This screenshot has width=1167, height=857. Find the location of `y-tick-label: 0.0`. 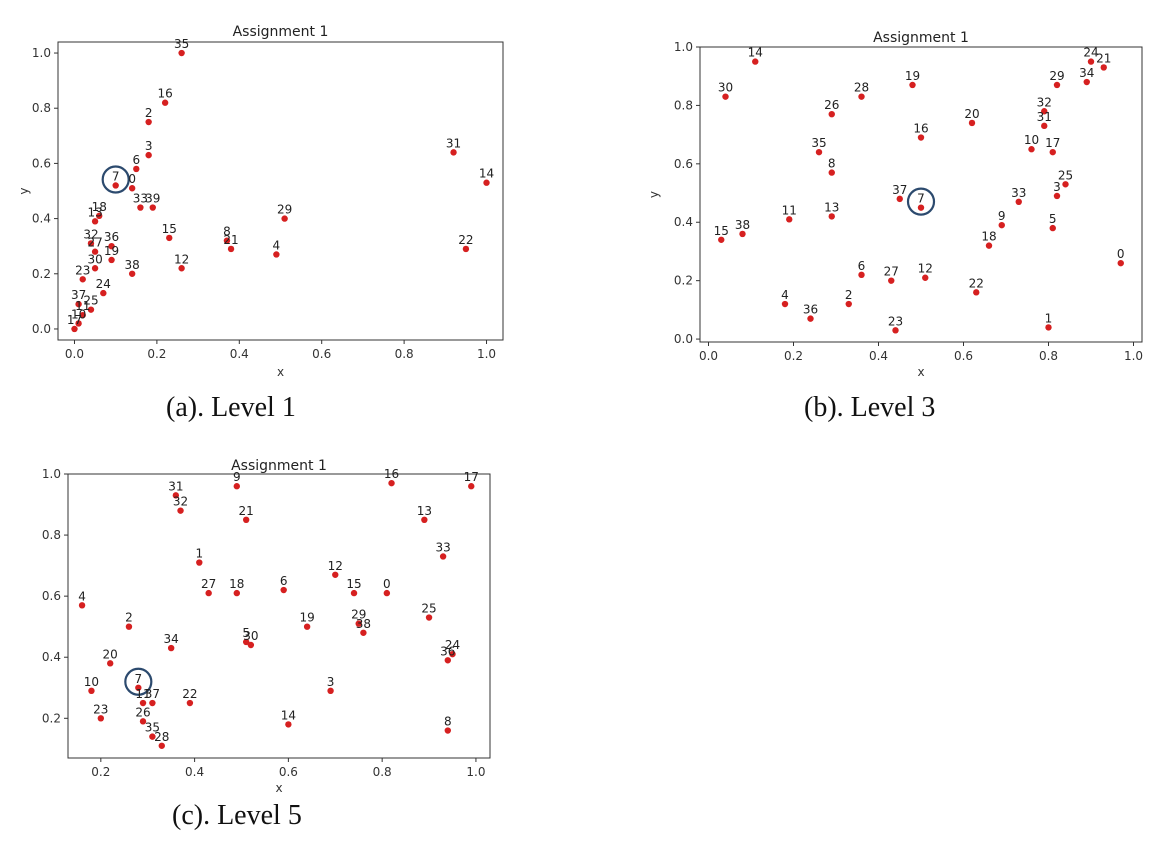

y-tick-label: 0.0 is located at coordinates (683, 339).